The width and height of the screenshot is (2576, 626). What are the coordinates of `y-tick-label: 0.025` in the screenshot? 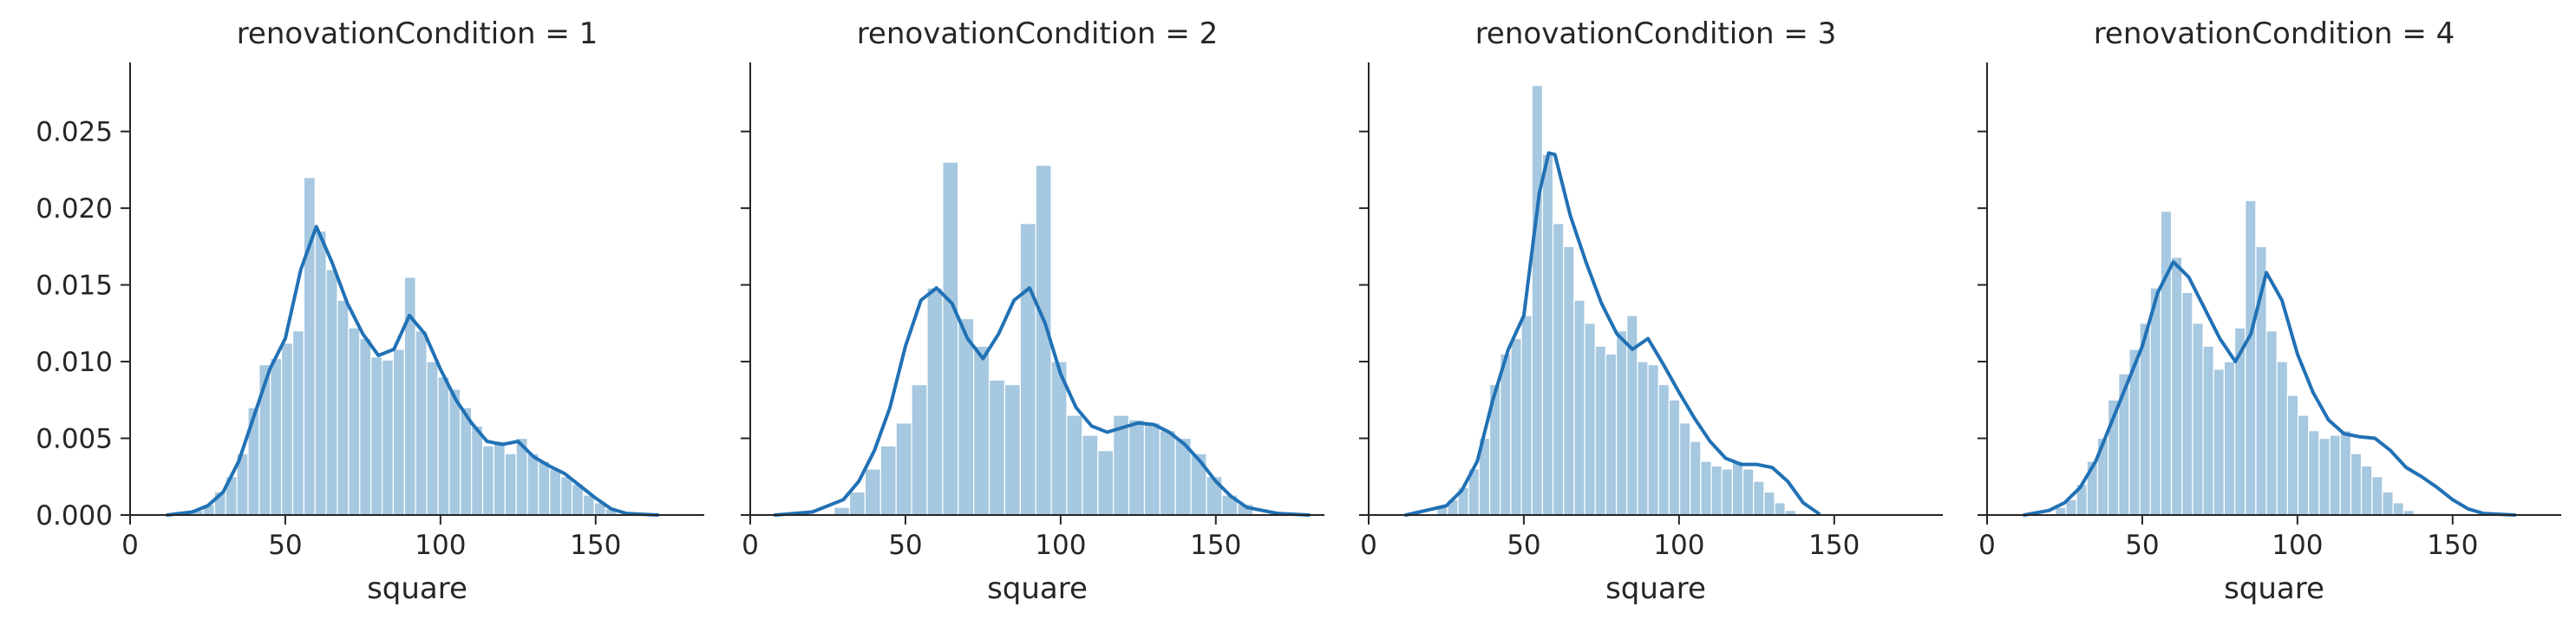 It's located at (74, 132).